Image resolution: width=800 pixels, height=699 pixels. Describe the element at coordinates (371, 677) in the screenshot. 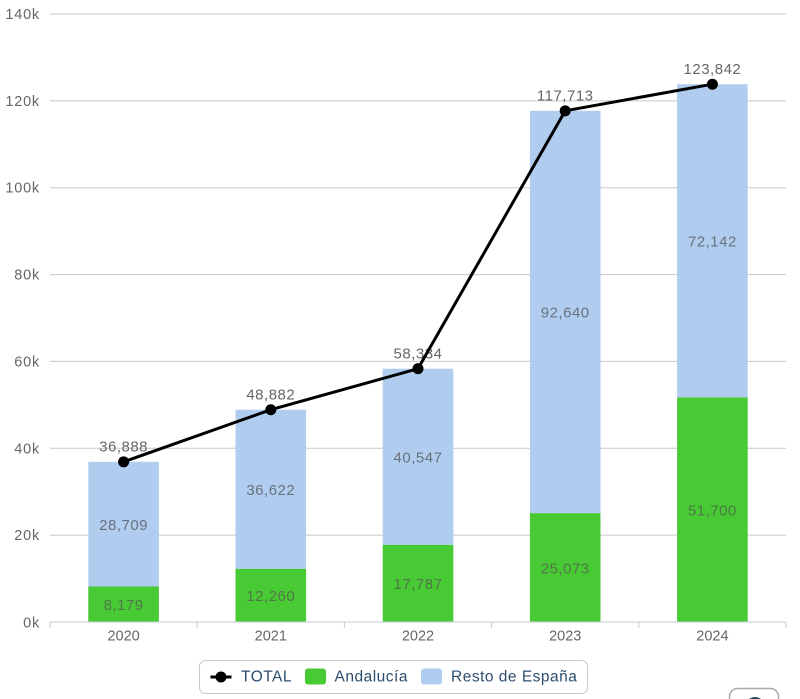

I see `svg-text: Andalucía` at that location.